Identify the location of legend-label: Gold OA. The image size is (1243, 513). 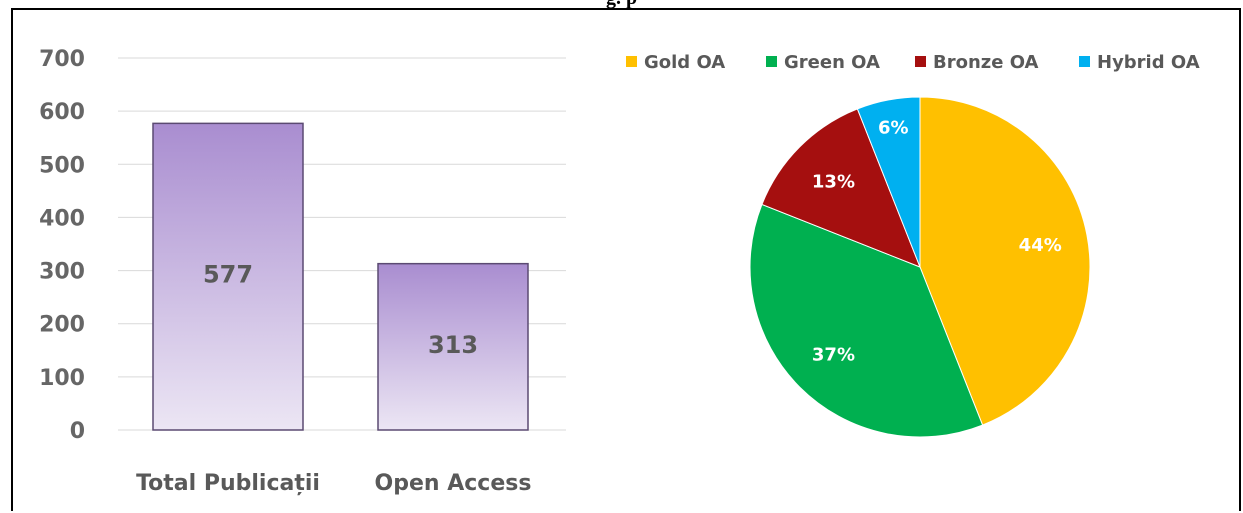
(684, 62).